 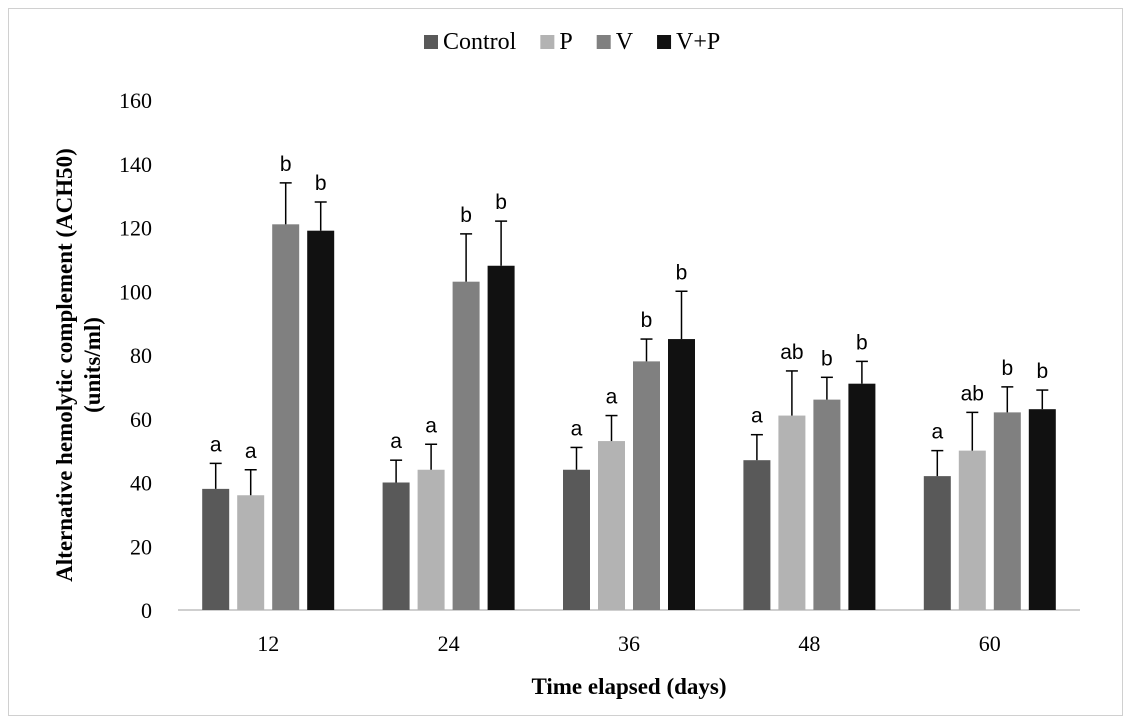 I want to click on y-tick-label: 140, so click(x=135, y=164).